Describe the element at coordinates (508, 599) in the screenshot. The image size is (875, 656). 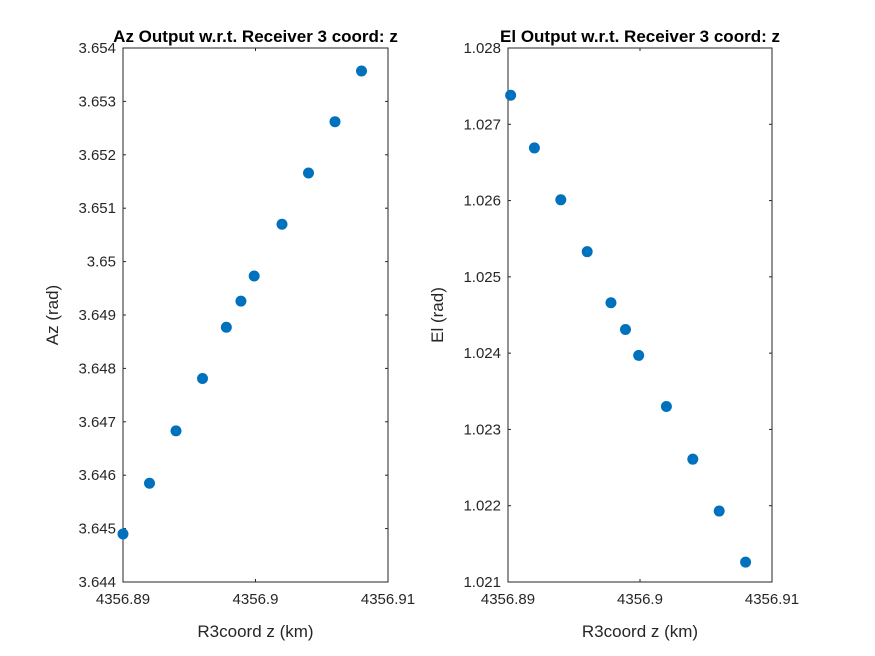
I see `el-x-tick-label: 4356.89` at that location.